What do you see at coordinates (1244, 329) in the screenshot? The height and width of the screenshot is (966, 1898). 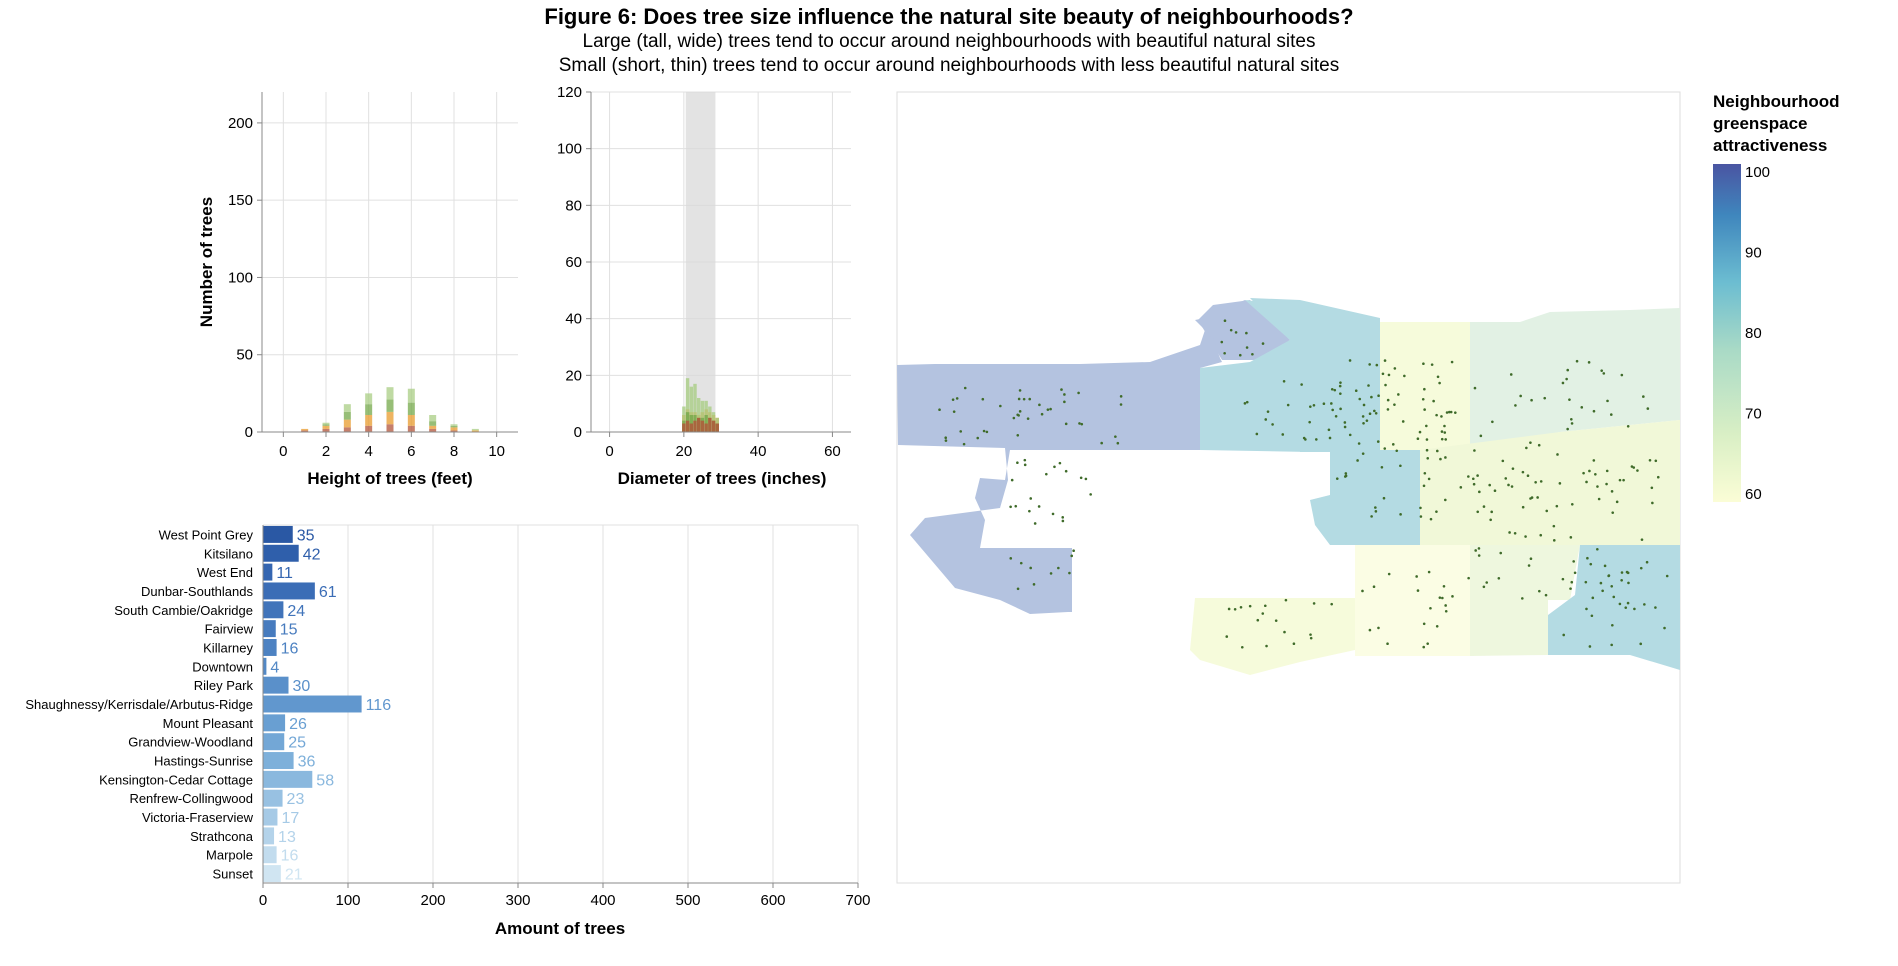 I see `map-region-downtown` at bounding box center [1244, 329].